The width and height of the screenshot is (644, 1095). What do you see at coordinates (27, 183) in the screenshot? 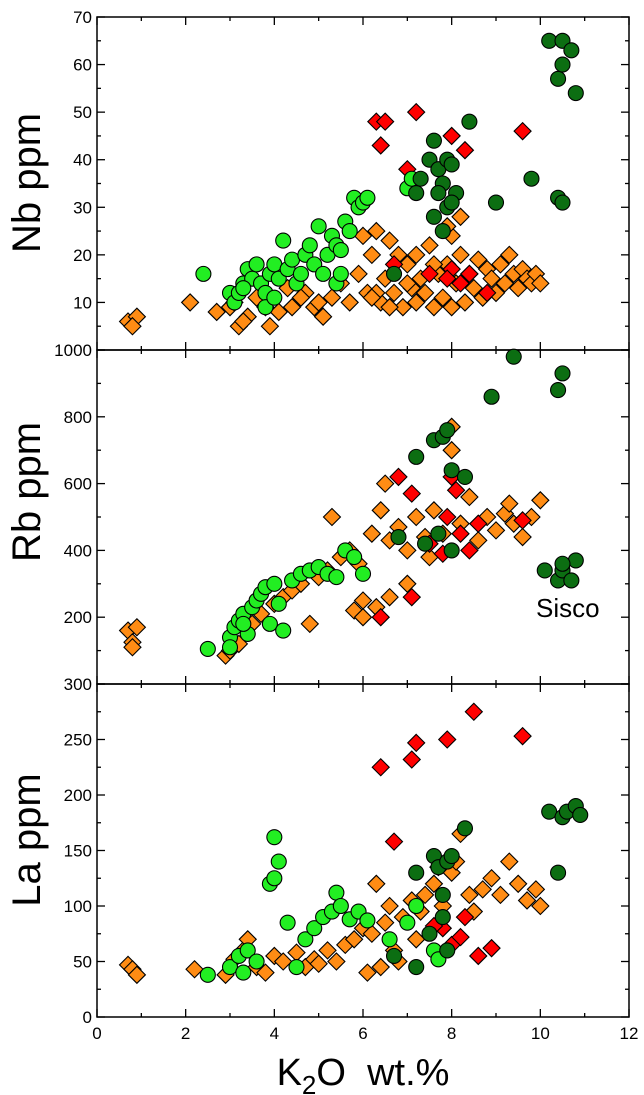
I see `y-axis-title: Nb ppm` at bounding box center [27, 183].